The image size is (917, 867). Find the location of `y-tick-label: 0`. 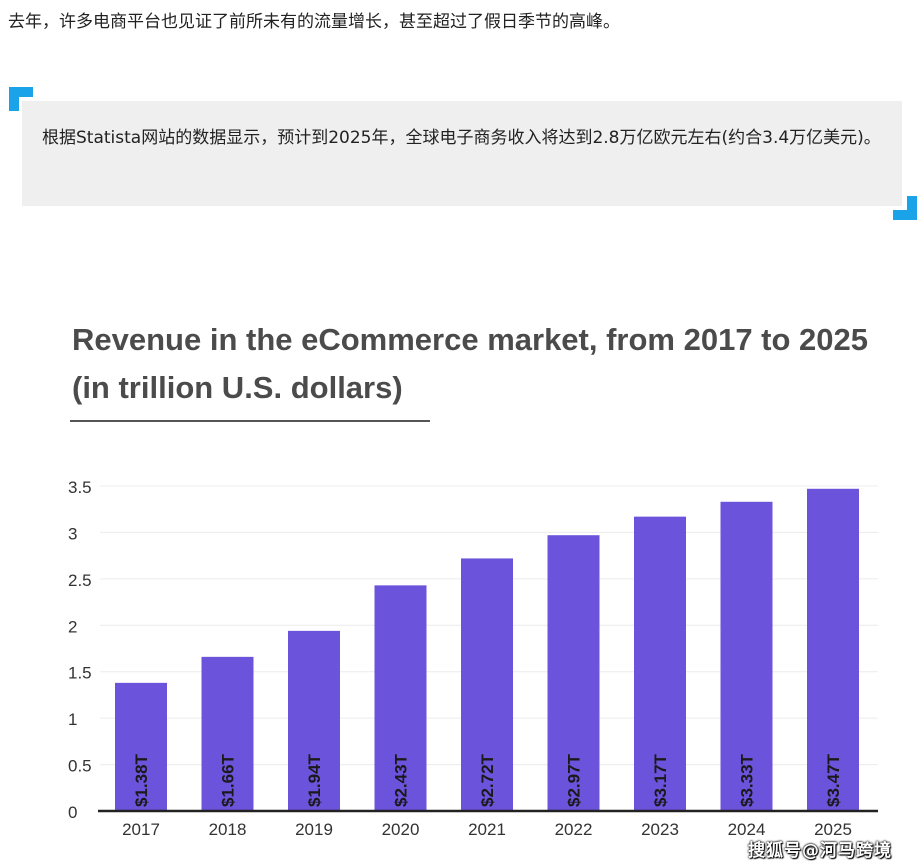

y-tick-label: 0 is located at coordinates (72, 812).